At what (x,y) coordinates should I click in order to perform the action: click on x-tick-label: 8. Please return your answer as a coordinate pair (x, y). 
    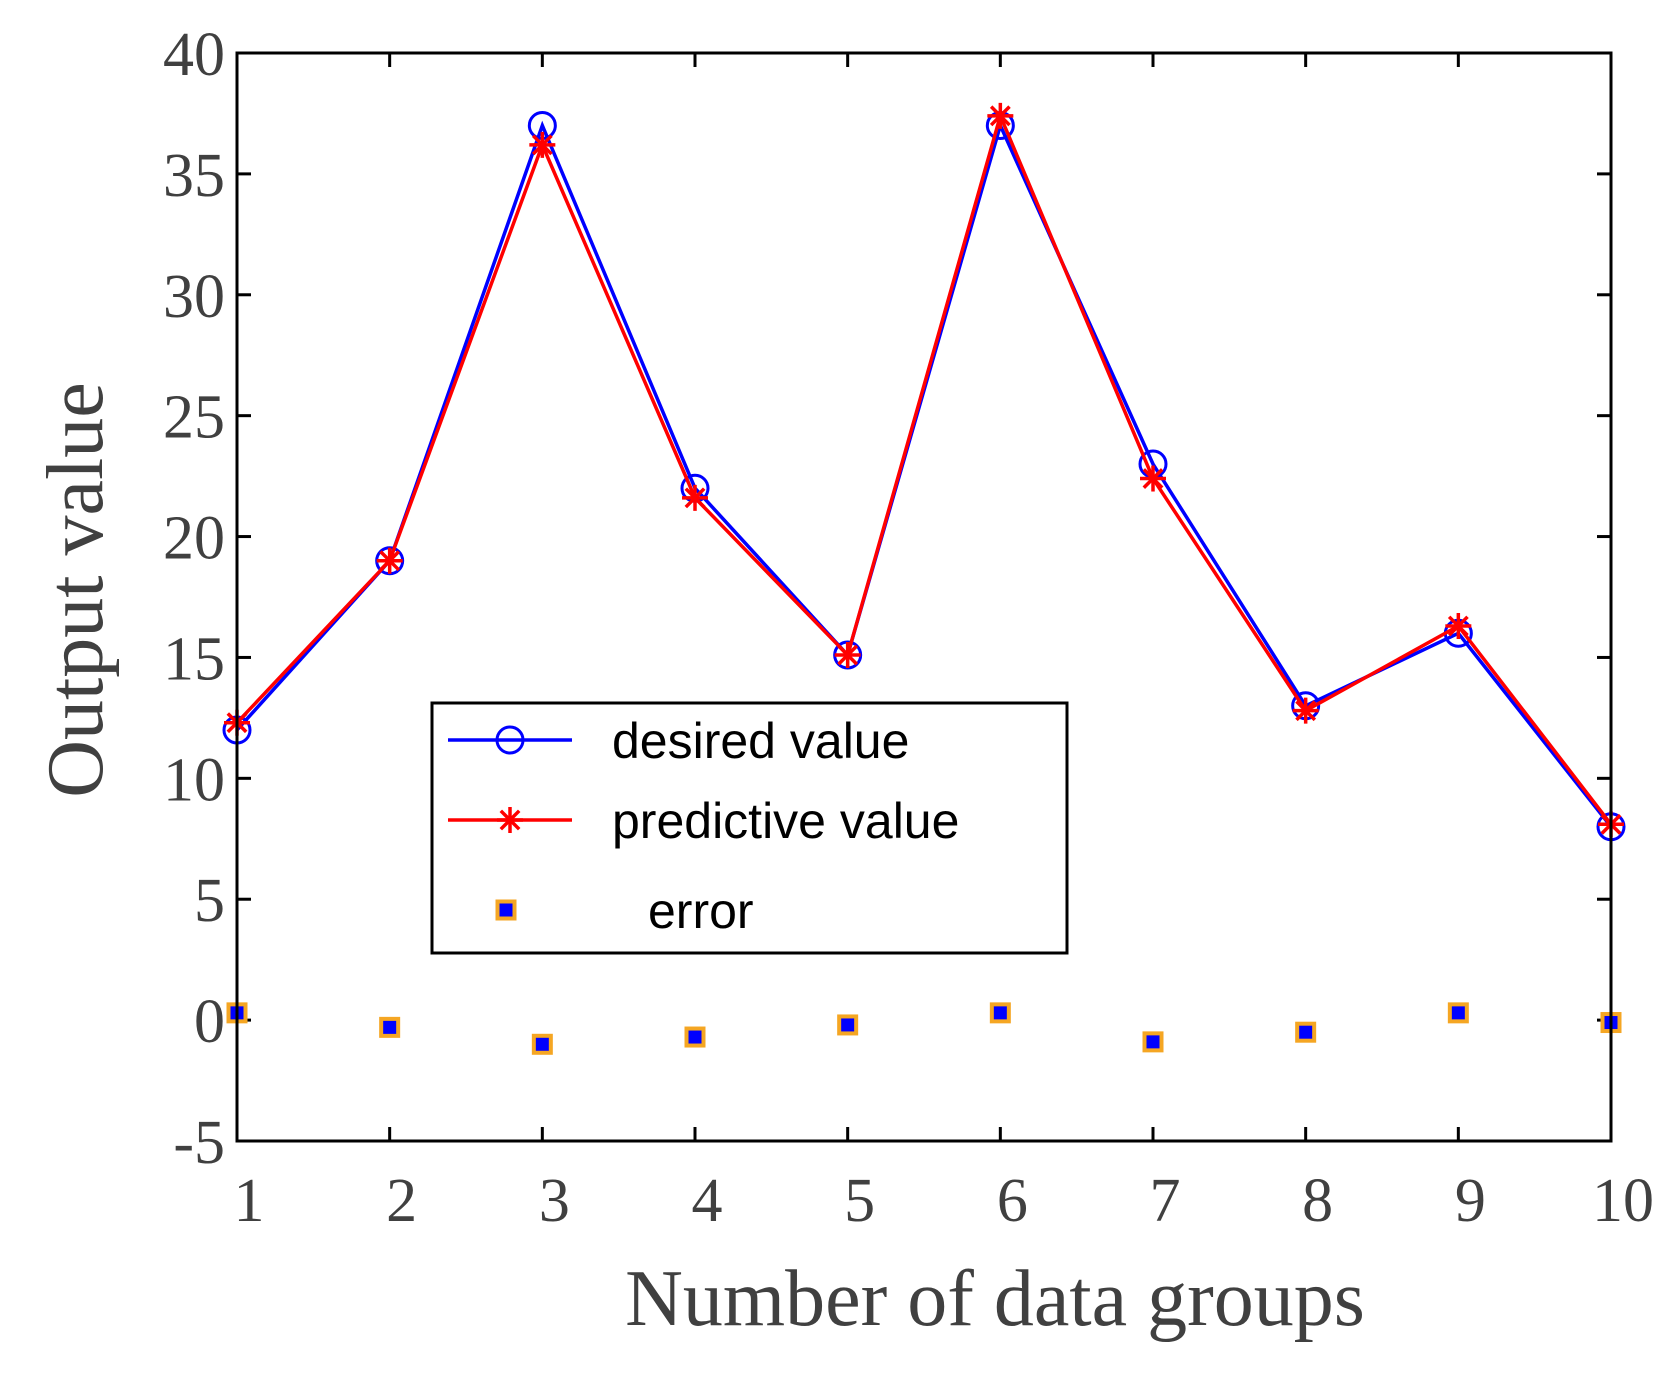
    Looking at the image, I should click on (1317, 1201).